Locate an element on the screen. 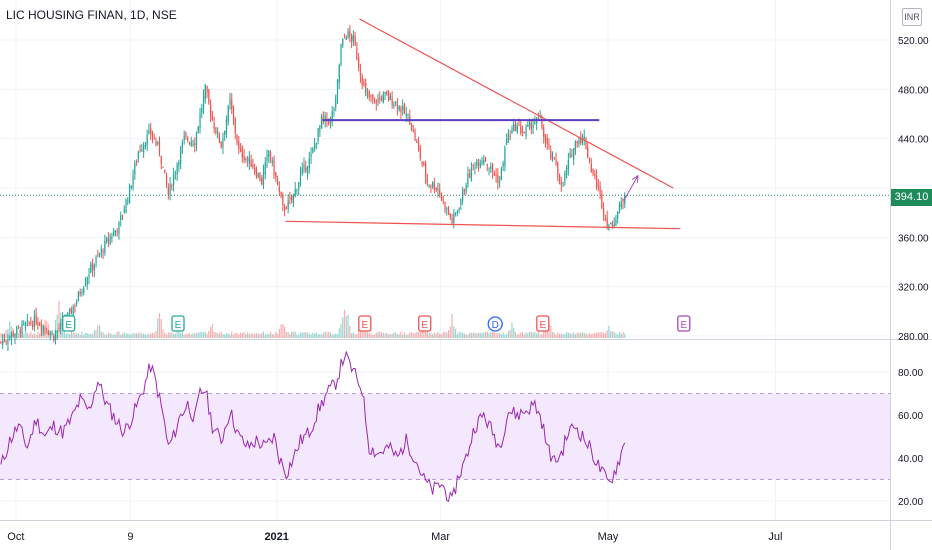 Image resolution: width=932 pixels, height=550 pixels. projection-arrow-head is located at coordinates (635, 178).